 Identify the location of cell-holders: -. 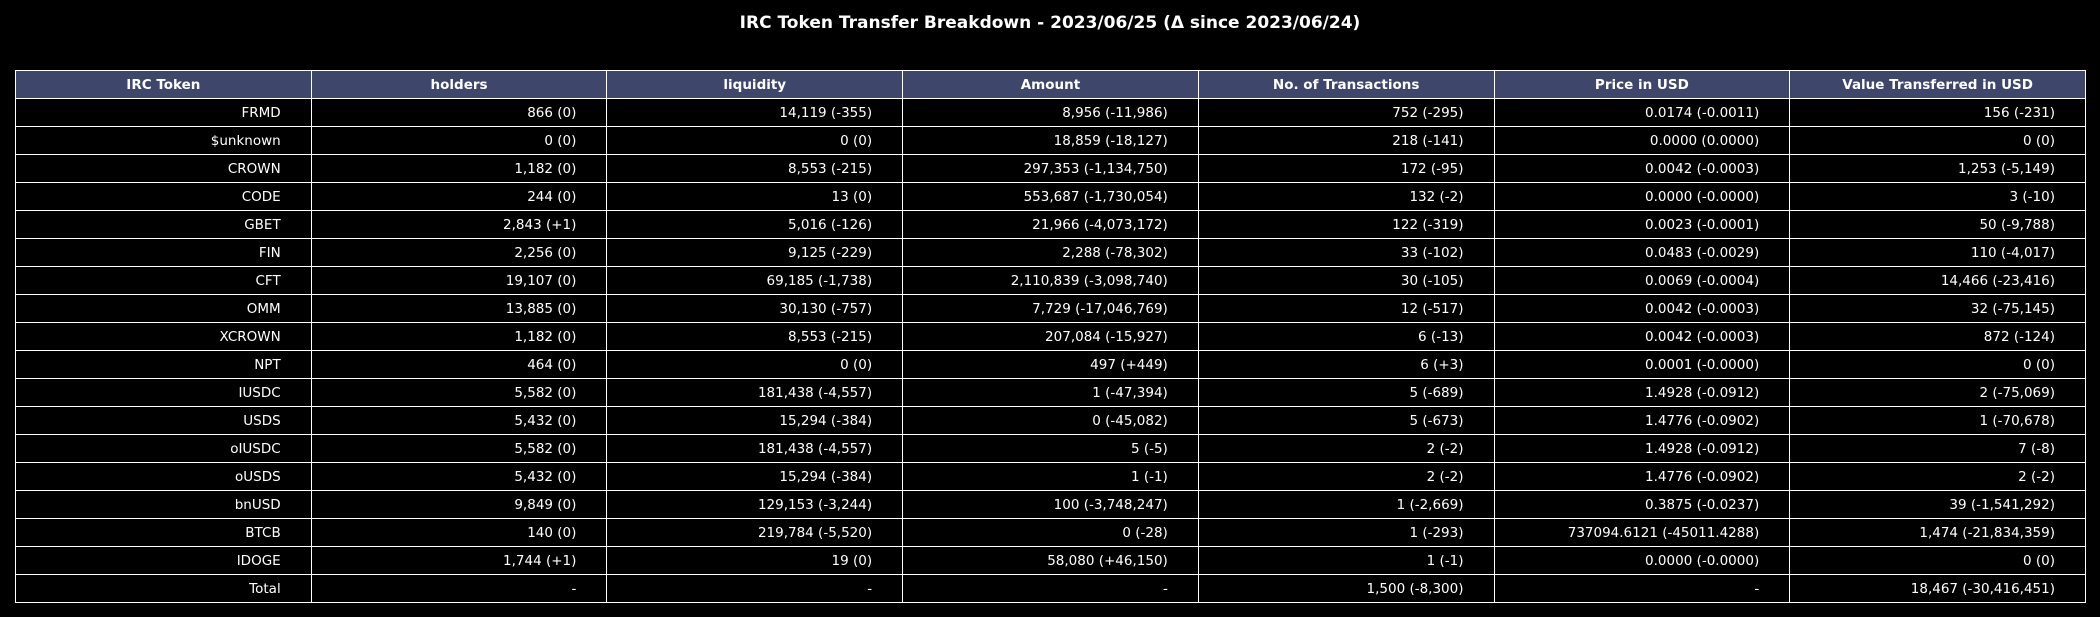
(459, 588).